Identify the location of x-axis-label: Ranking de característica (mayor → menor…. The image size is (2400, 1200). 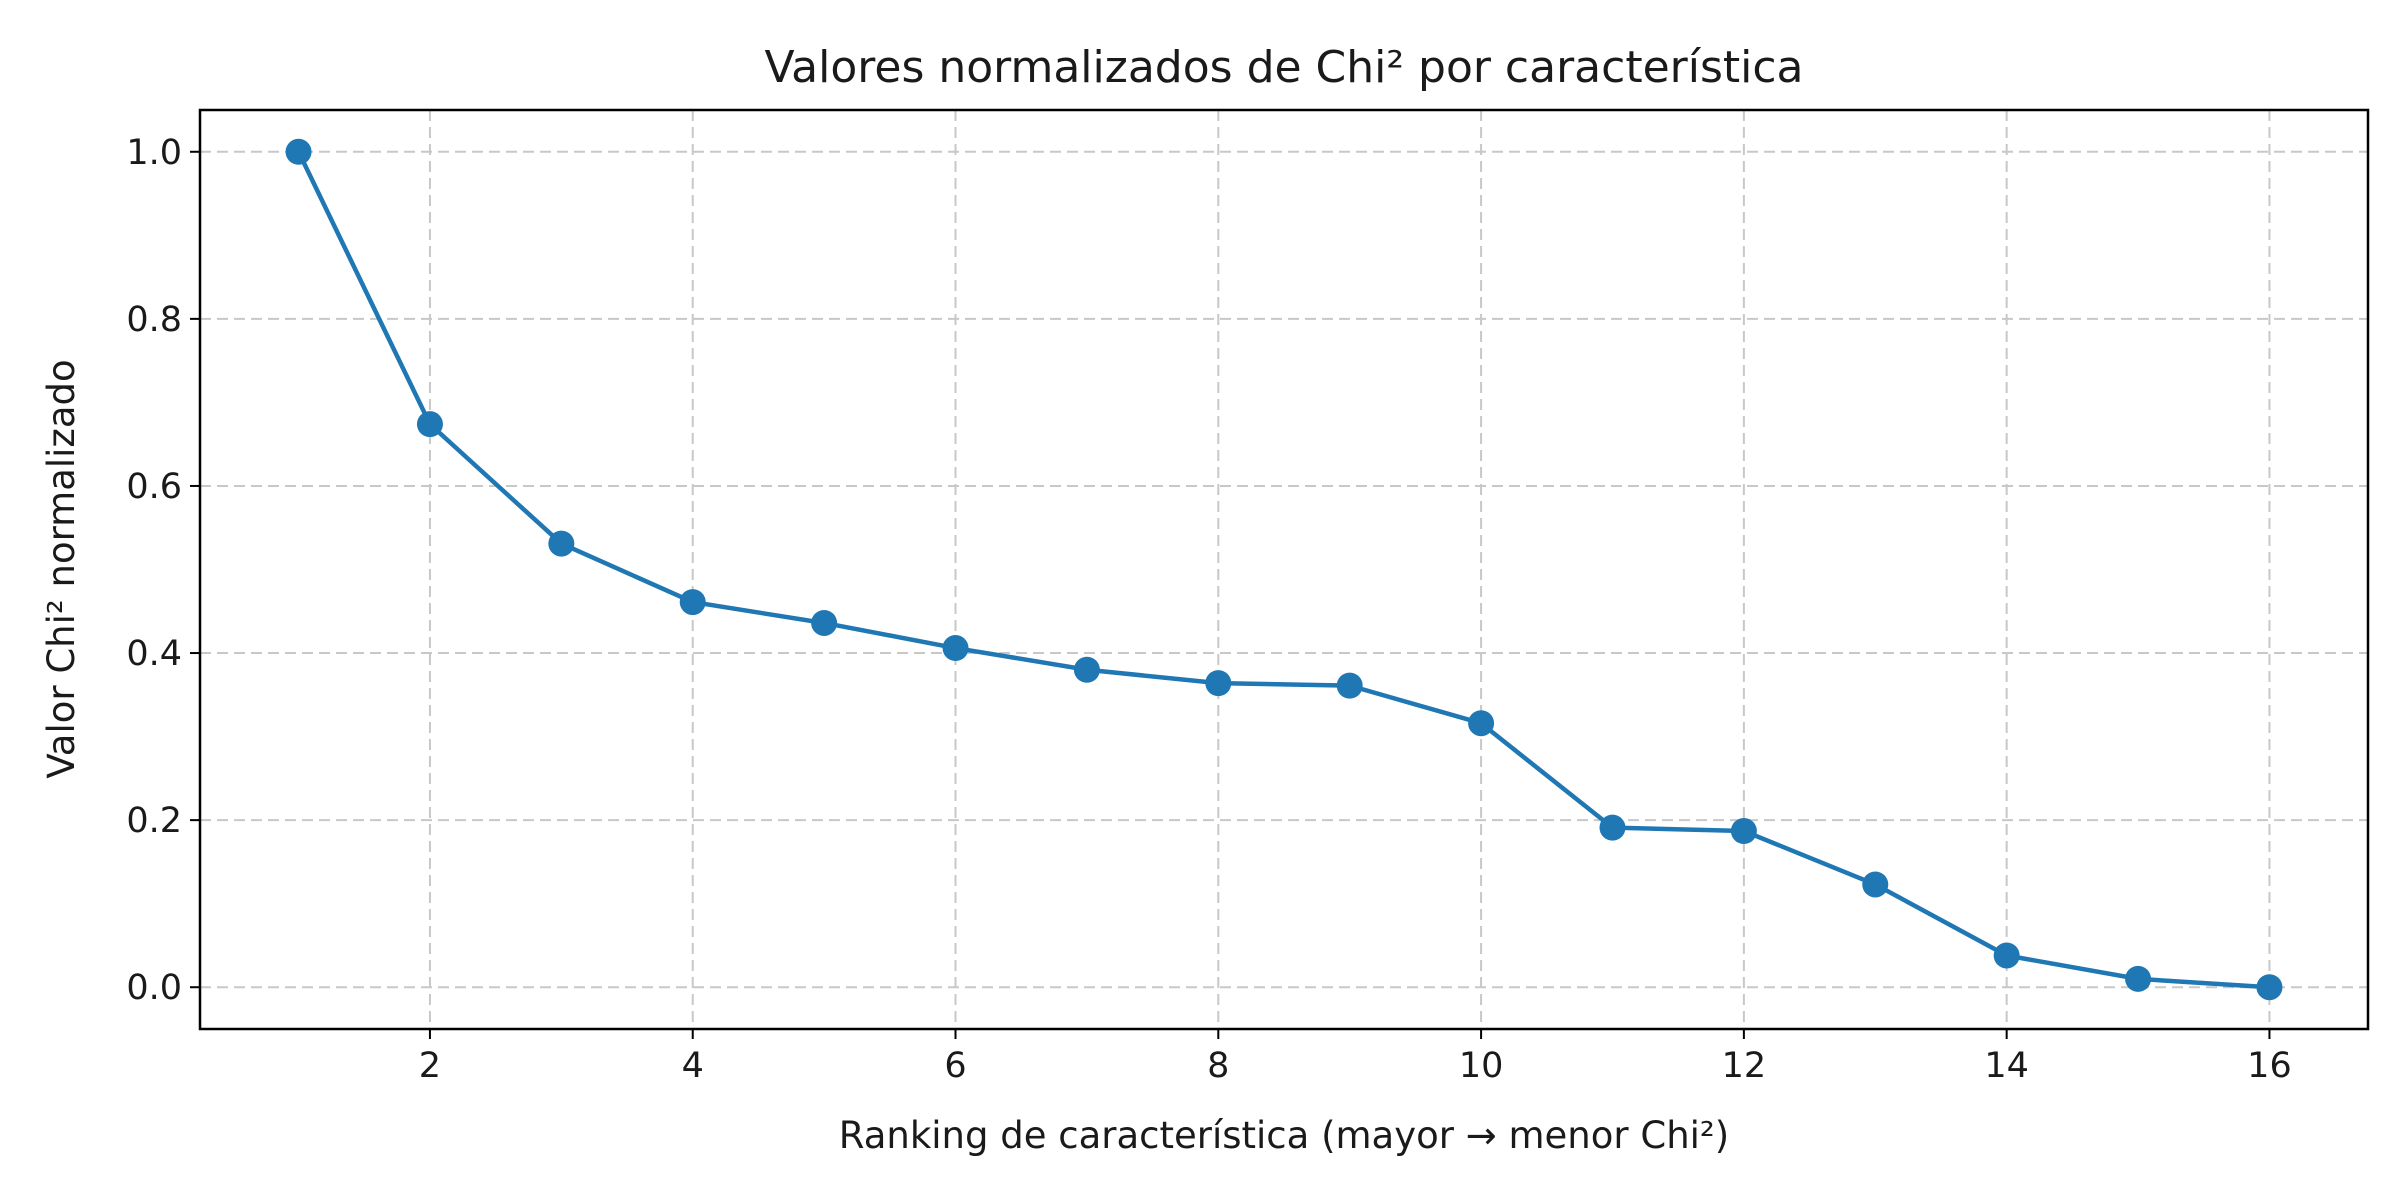
(1284, 1135).